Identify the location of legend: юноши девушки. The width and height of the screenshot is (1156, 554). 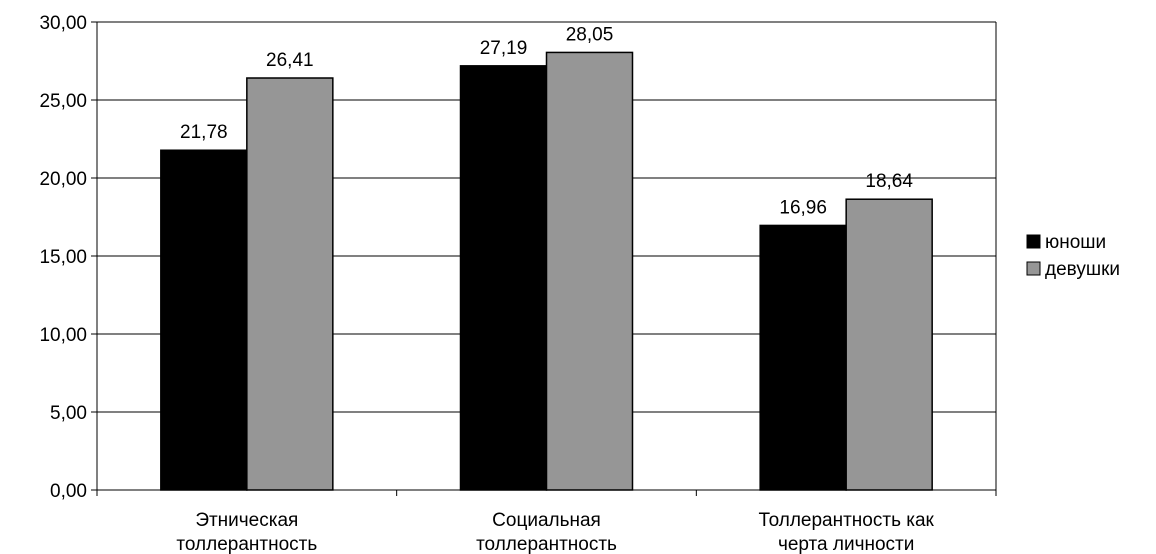
(1073, 256).